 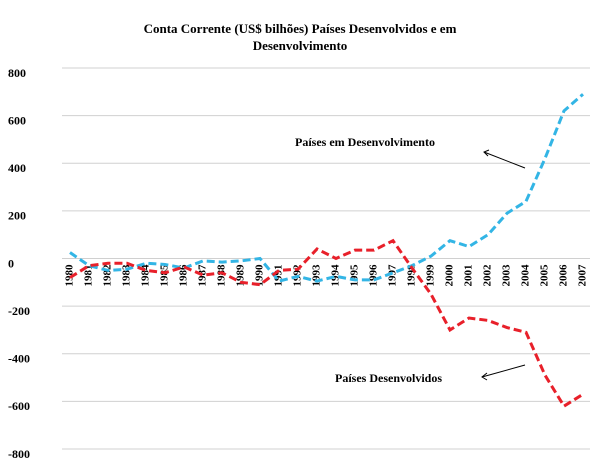 I want to click on y-tick-label: -800, so click(x=19, y=452).